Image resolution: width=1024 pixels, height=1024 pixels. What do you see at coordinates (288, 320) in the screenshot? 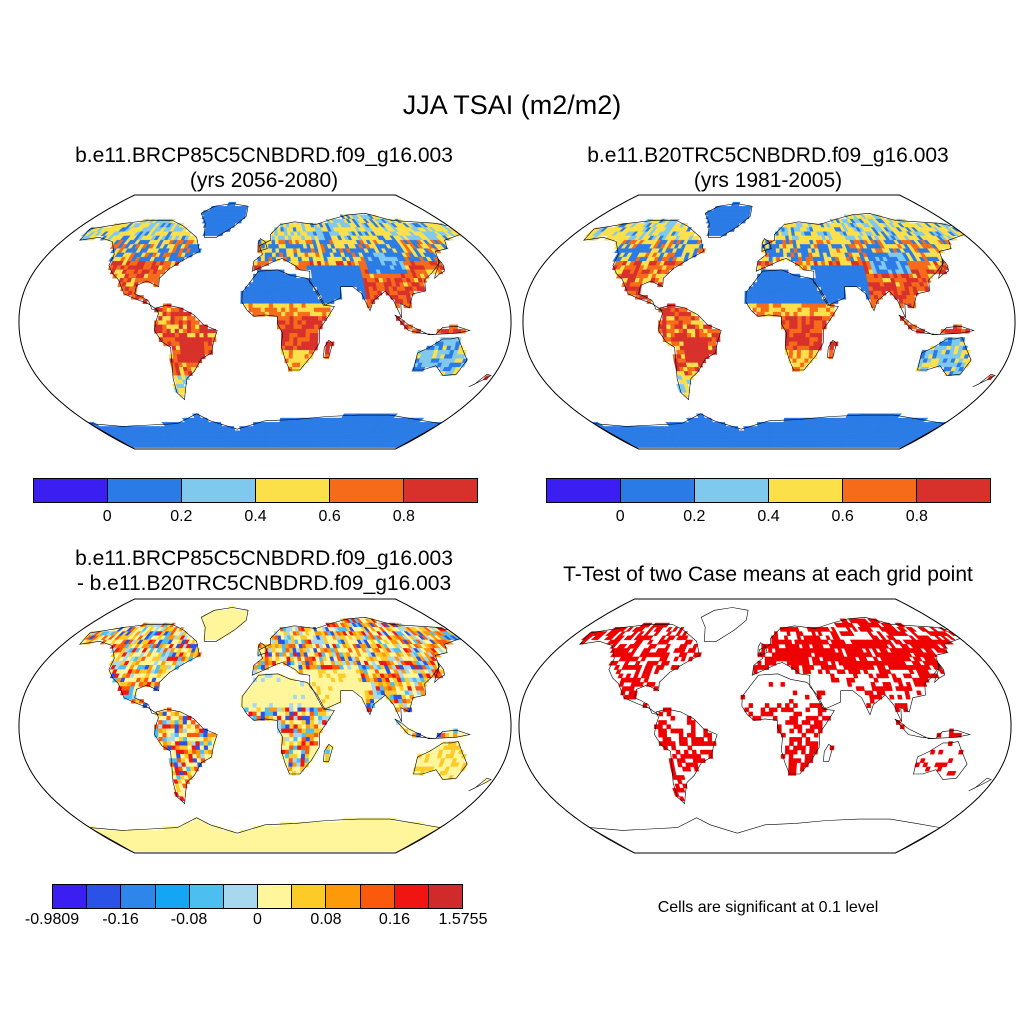
I see `coastline` at bounding box center [288, 320].